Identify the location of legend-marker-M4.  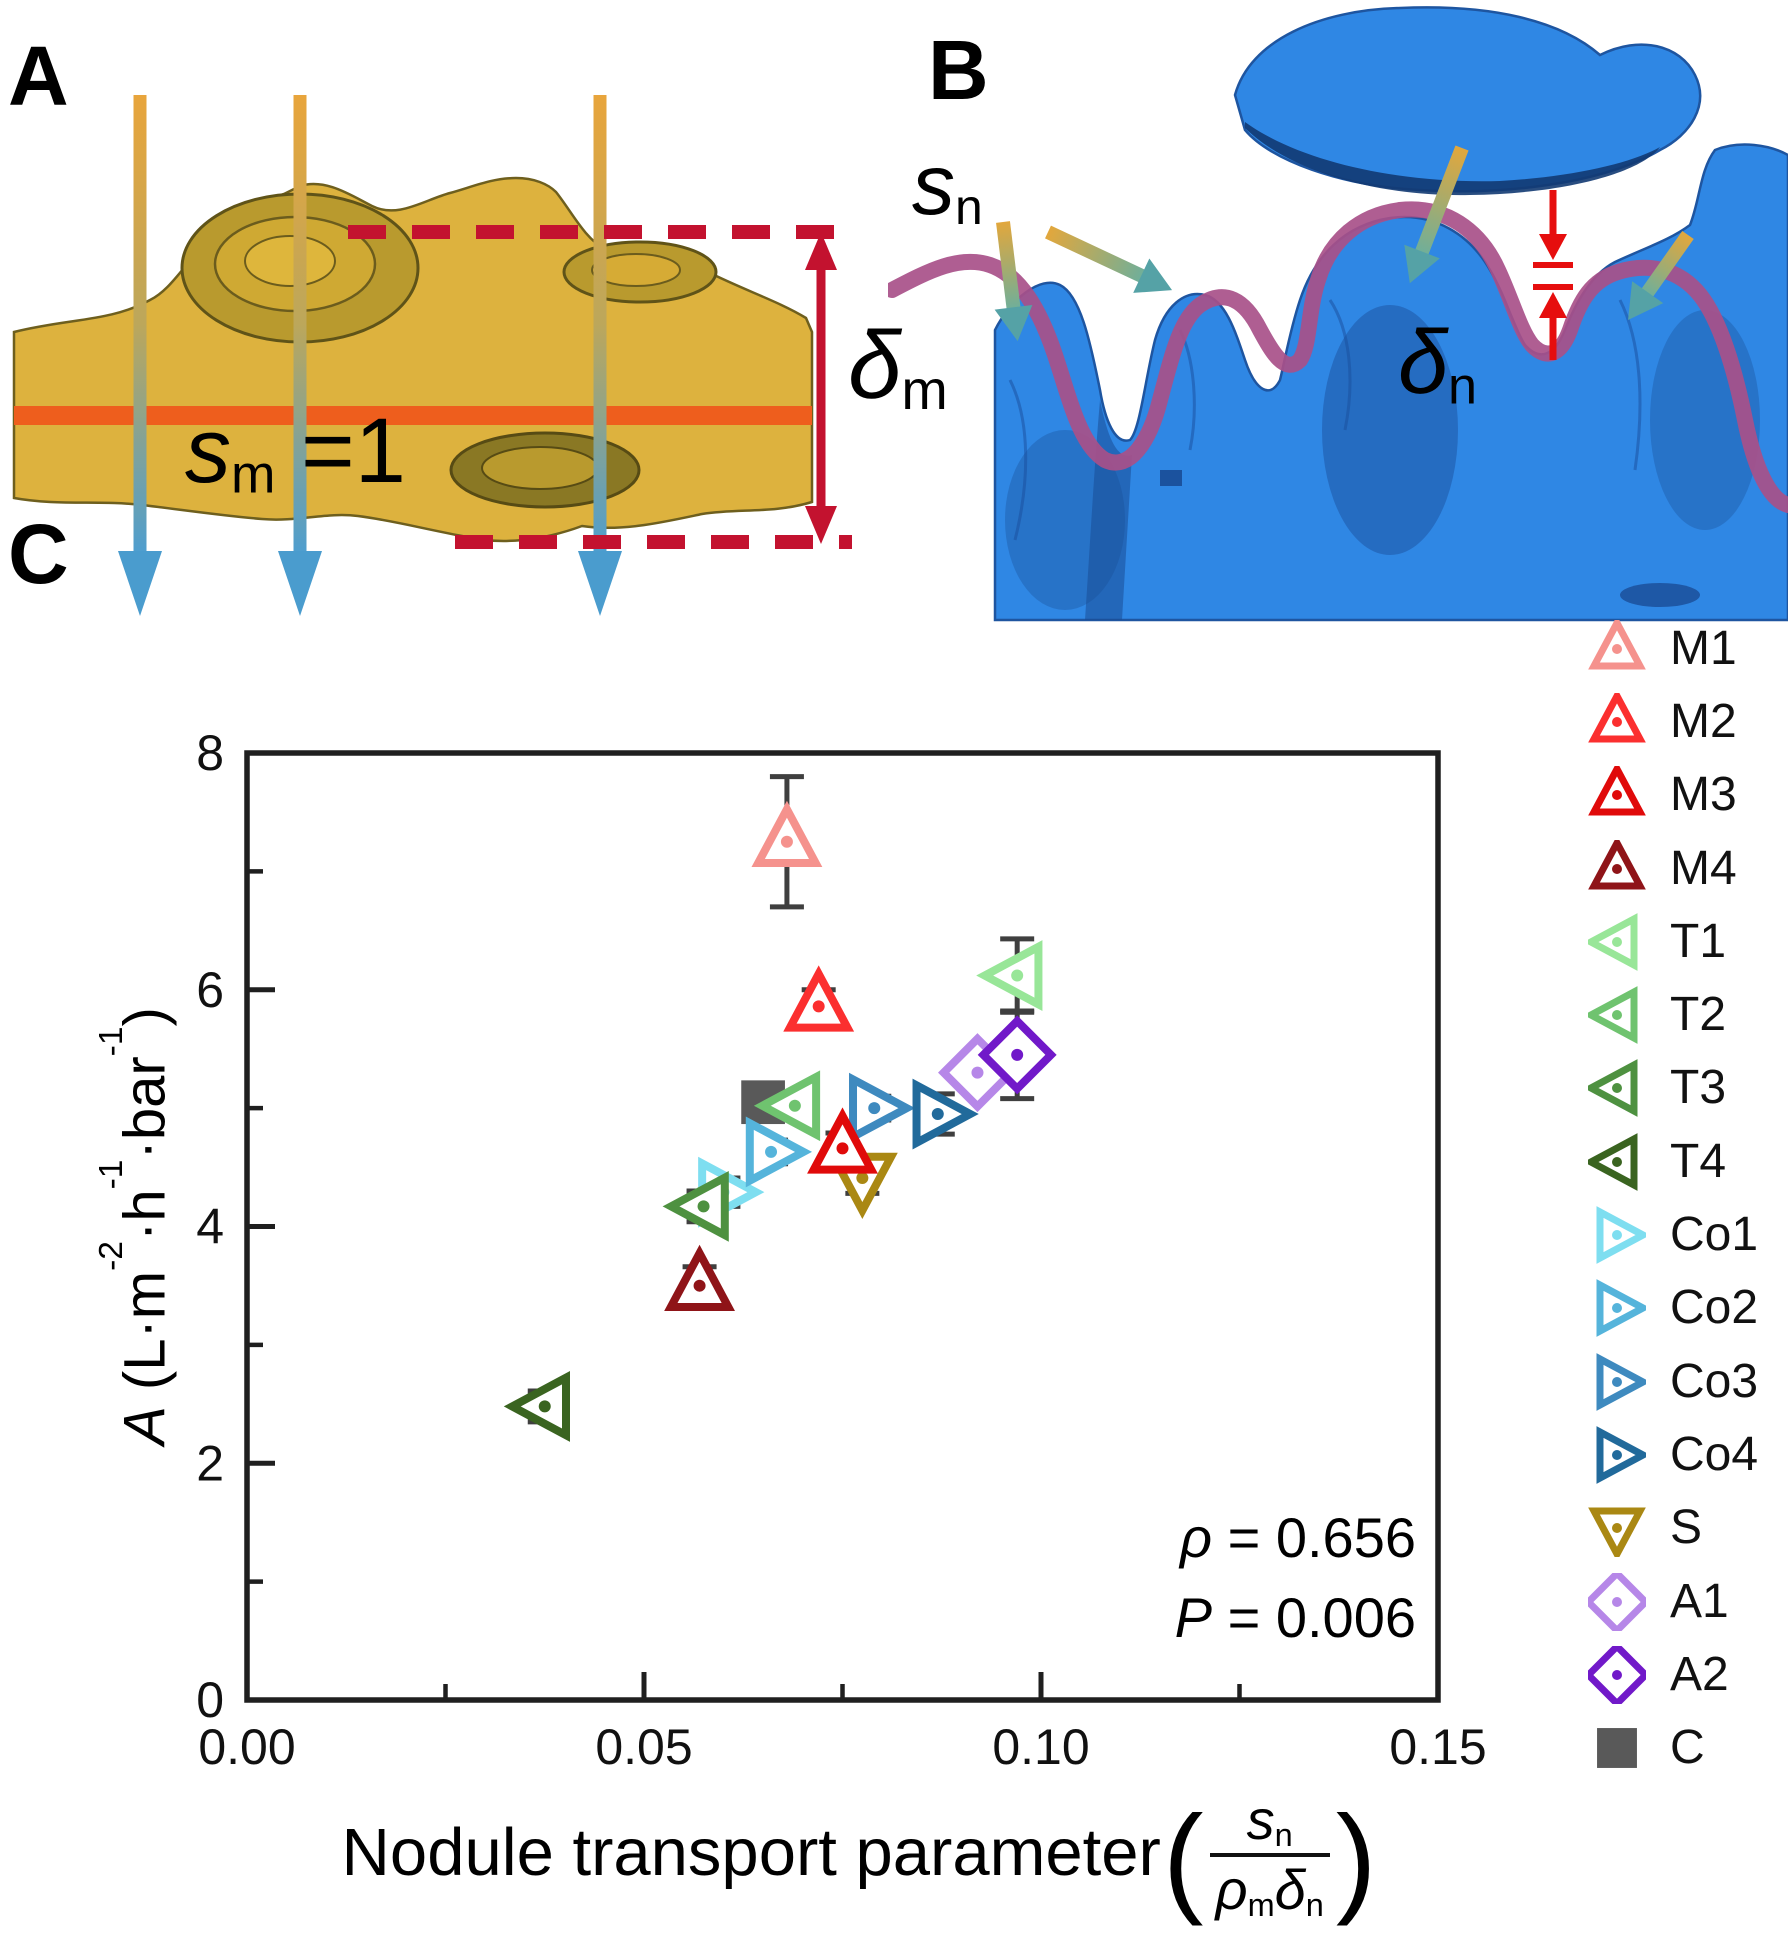
(1617, 864).